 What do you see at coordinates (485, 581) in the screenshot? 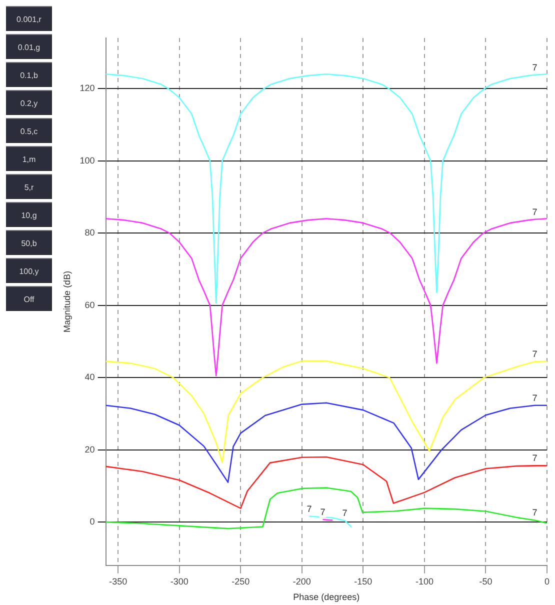
I see `x-tick-label: -50` at bounding box center [485, 581].